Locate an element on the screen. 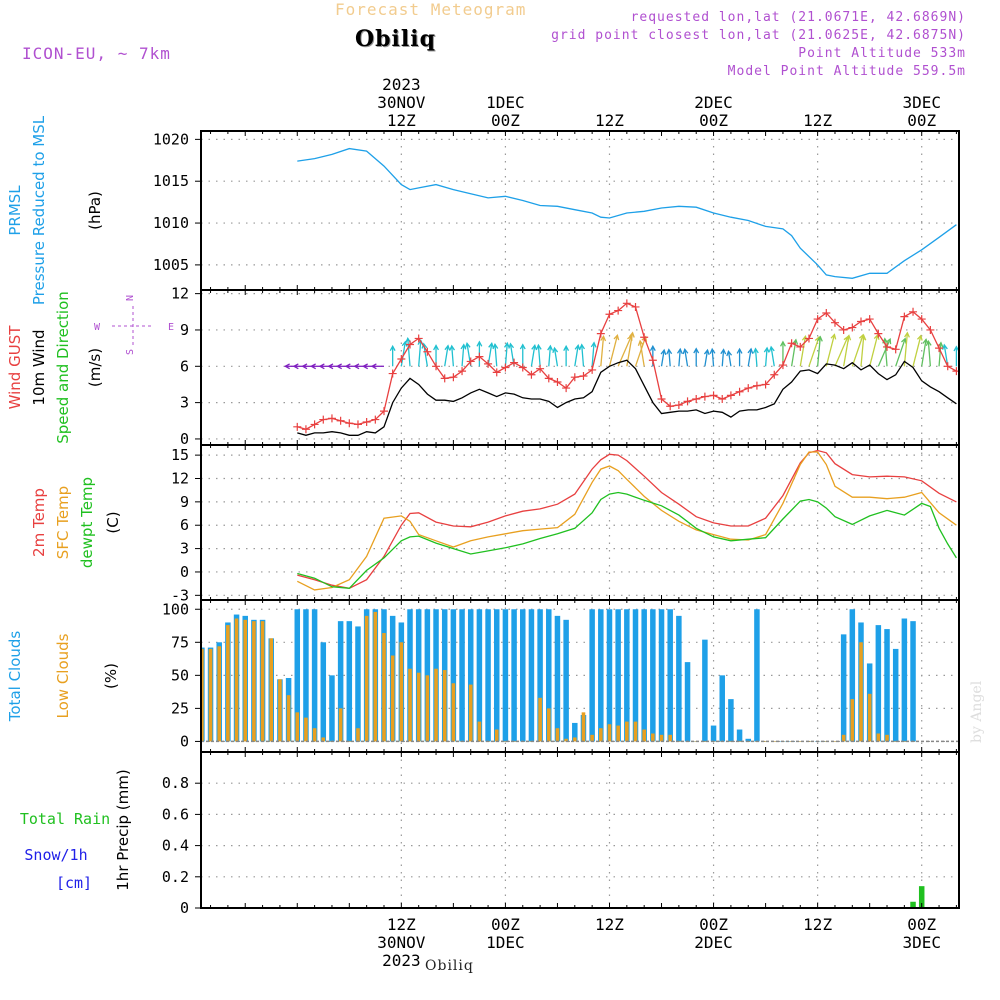 The width and height of the screenshot is (1000, 1000). y-tick-label: 12 is located at coordinates (180, 478).